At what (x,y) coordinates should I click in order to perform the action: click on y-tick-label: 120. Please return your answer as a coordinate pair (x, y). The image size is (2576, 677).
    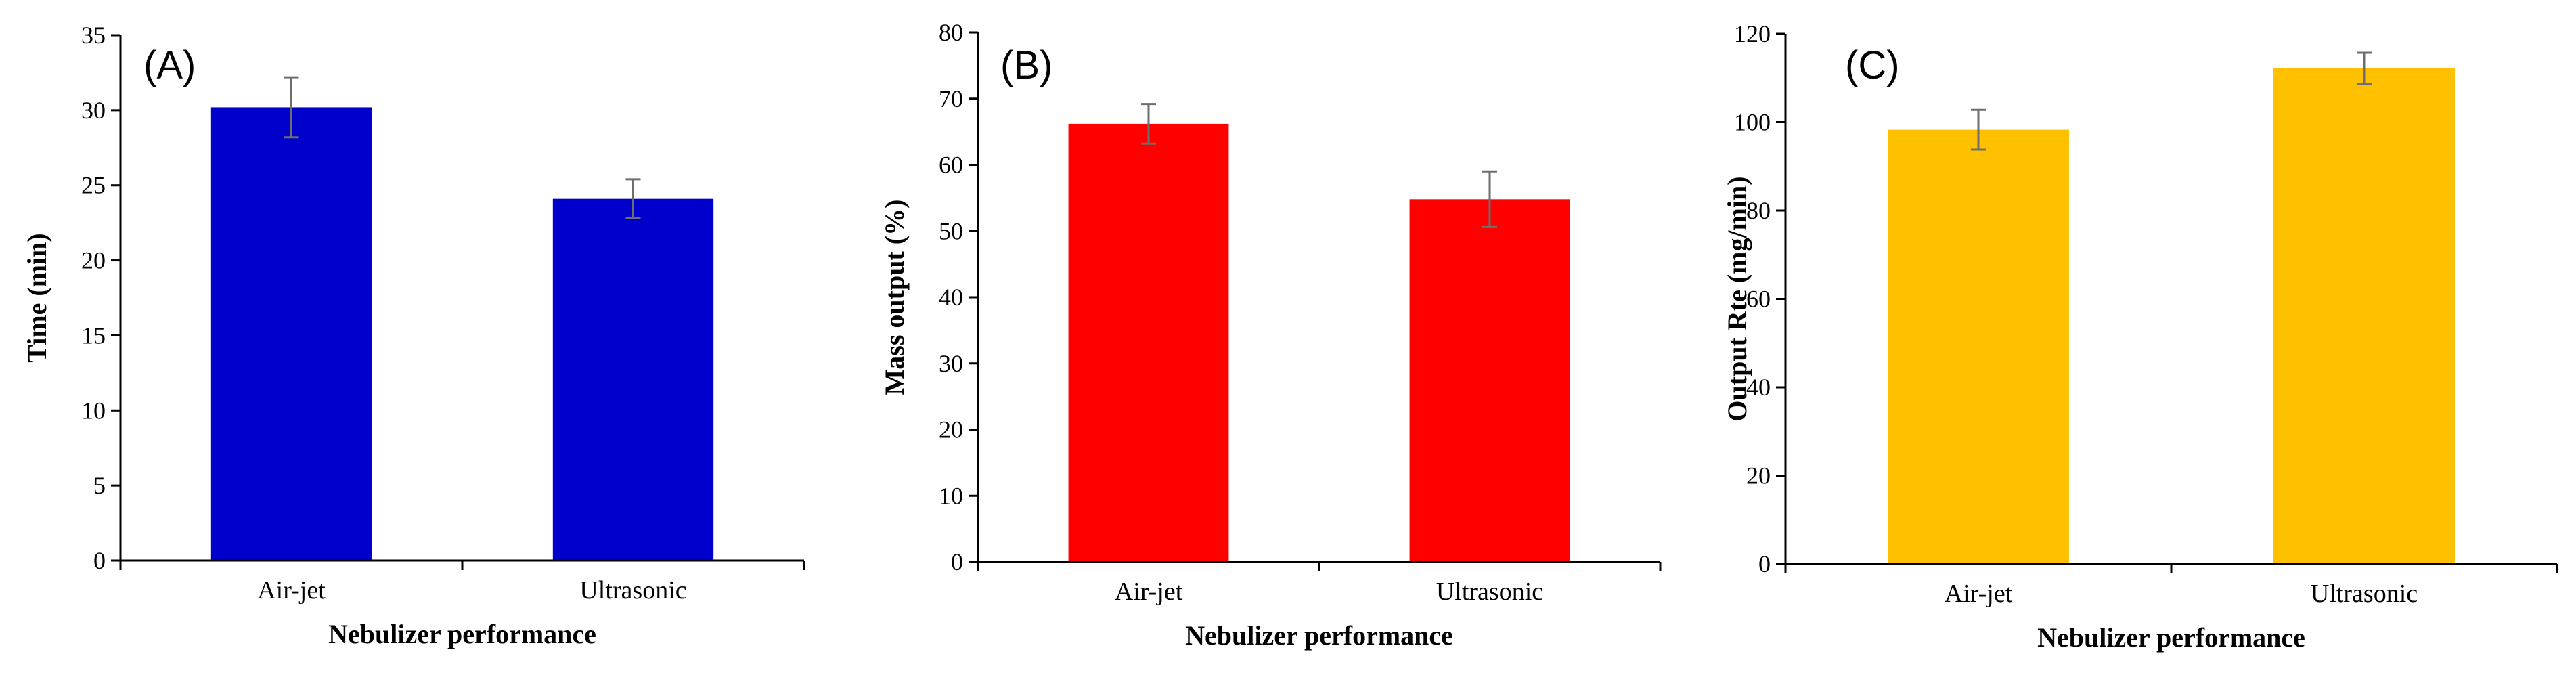
    Looking at the image, I should click on (1752, 33).